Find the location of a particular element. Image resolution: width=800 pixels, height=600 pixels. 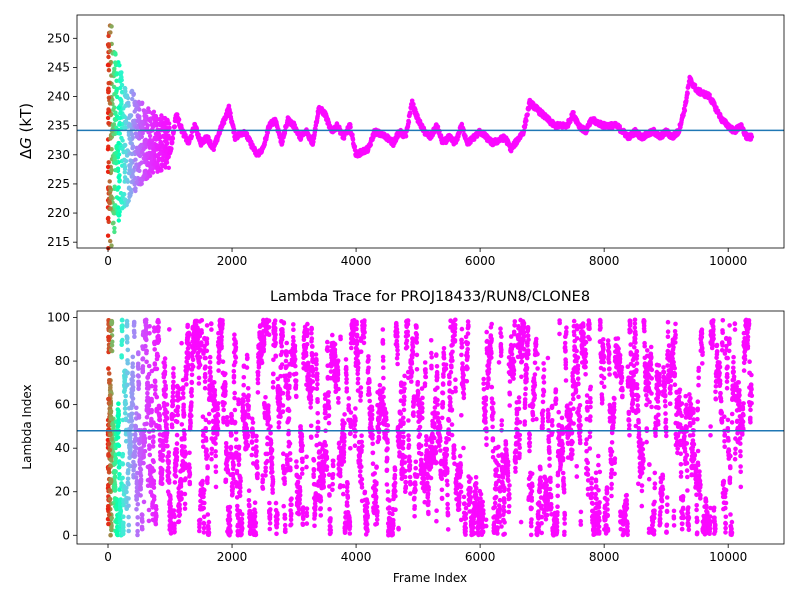

x-tick-label: 10000 is located at coordinates (728, 261).